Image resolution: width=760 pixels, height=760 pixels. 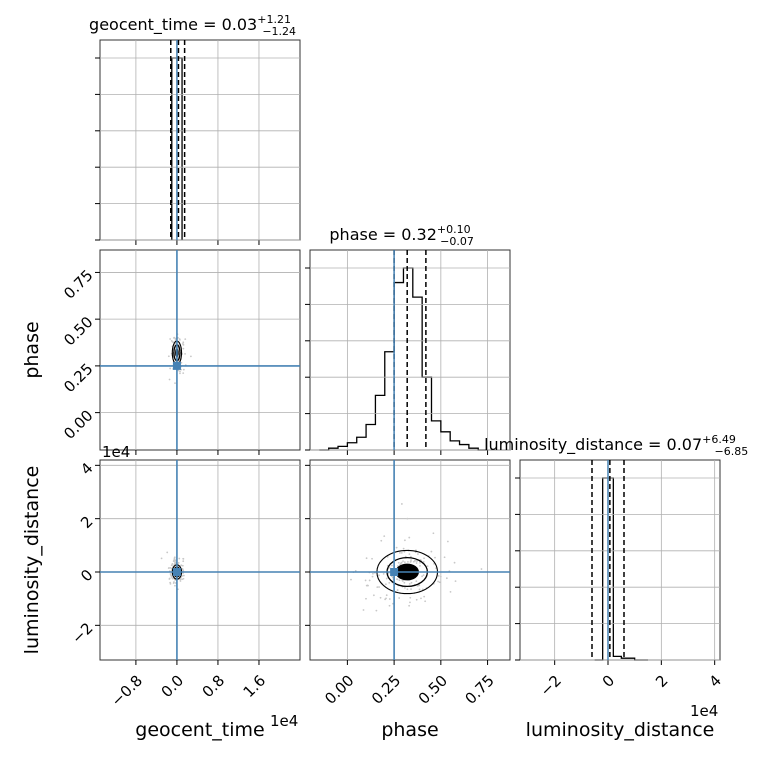 What do you see at coordinates (454, 229) in the screenshot?
I see `title-plus: +0.10` at bounding box center [454, 229].